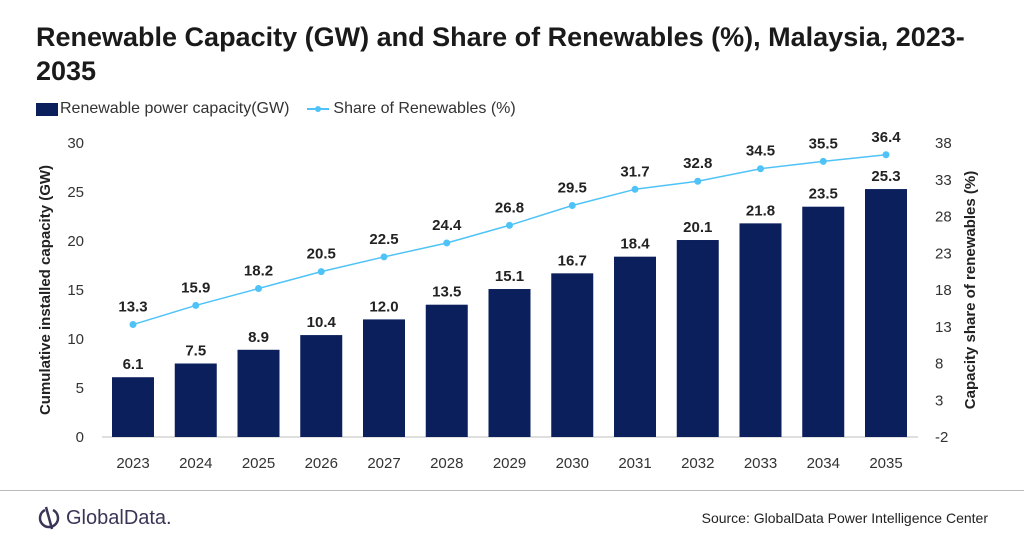 Image resolution: width=1024 pixels, height=549 pixels. Describe the element at coordinates (760, 210) in the screenshot. I see `bar-data-label: 21.8` at that location.